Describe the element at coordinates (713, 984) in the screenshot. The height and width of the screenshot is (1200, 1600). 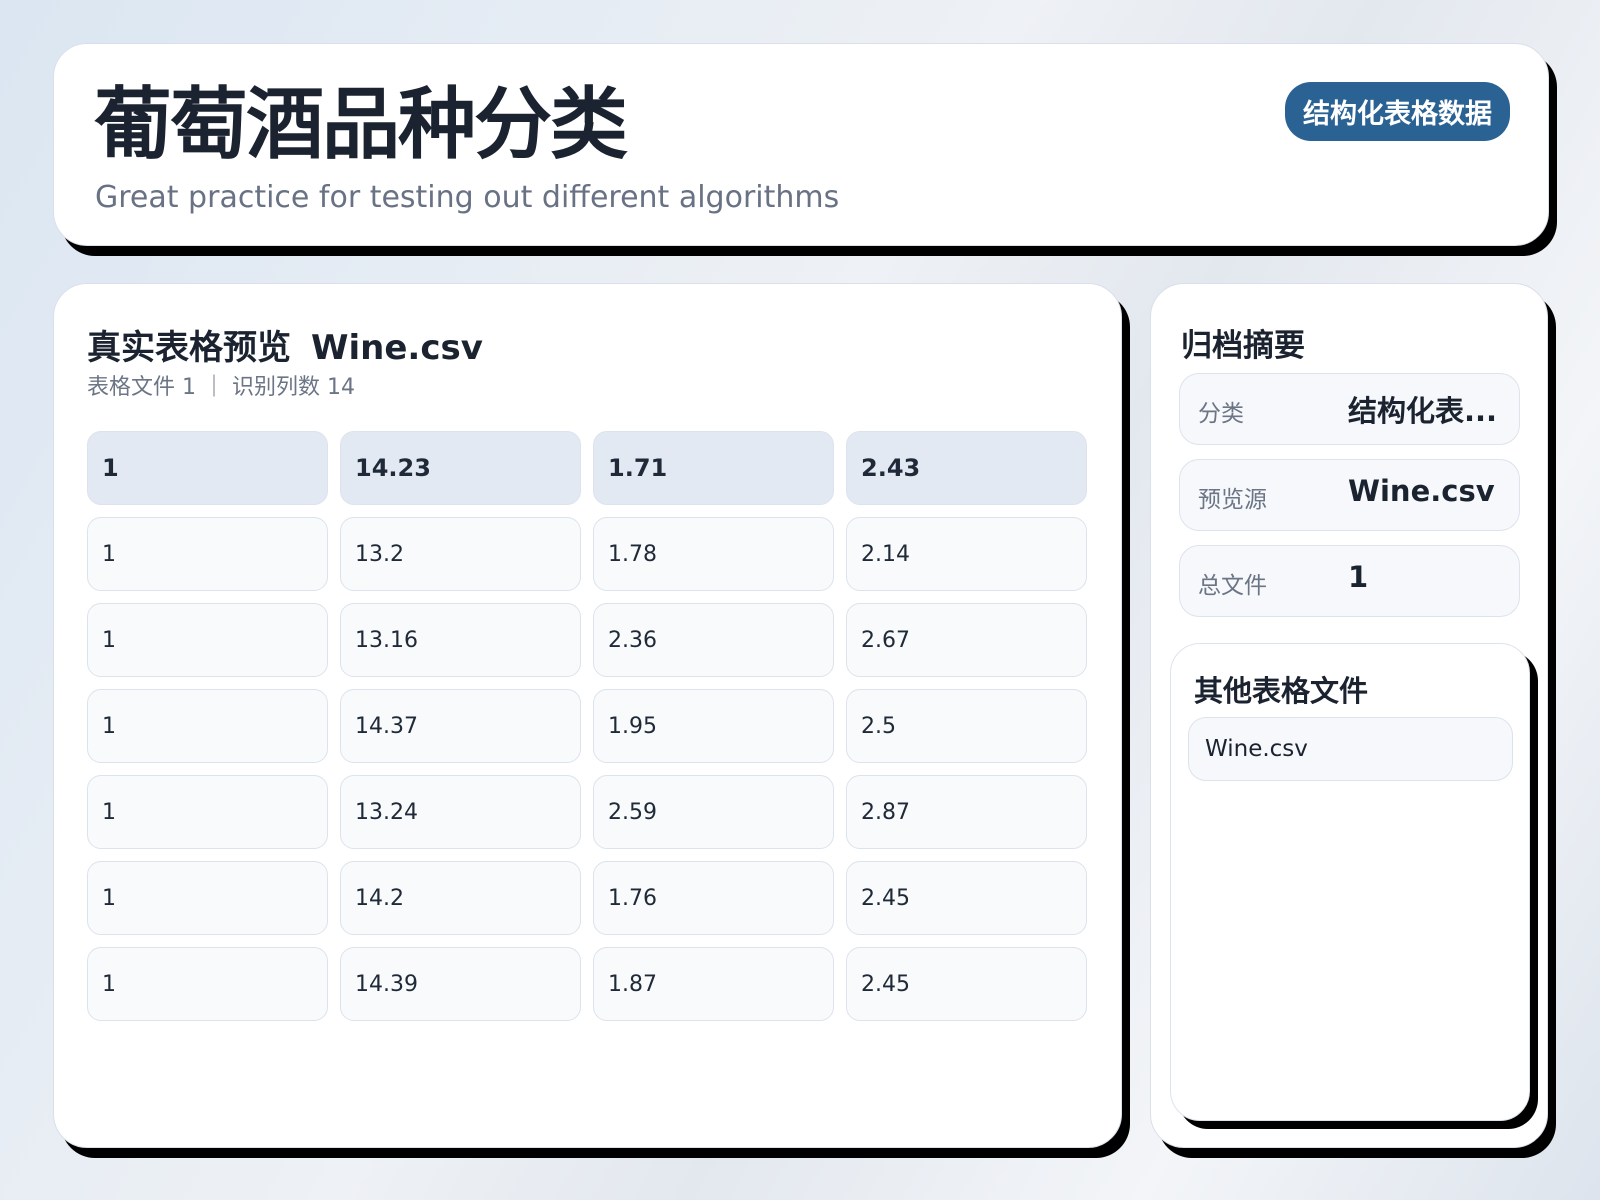
I see `table-cell: 1.87` at that location.